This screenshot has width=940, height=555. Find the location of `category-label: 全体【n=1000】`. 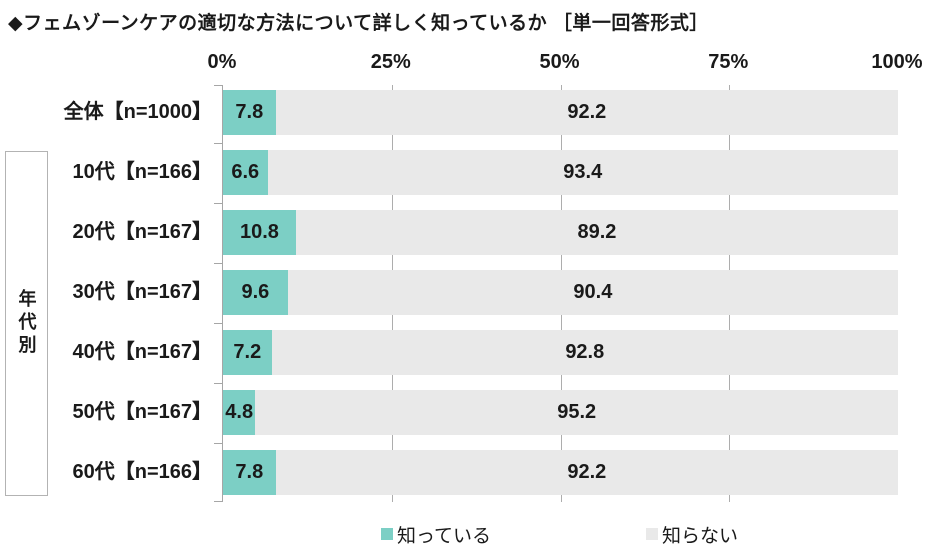

category-label: 全体【n=1000】 is located at coordinates (137, 112).